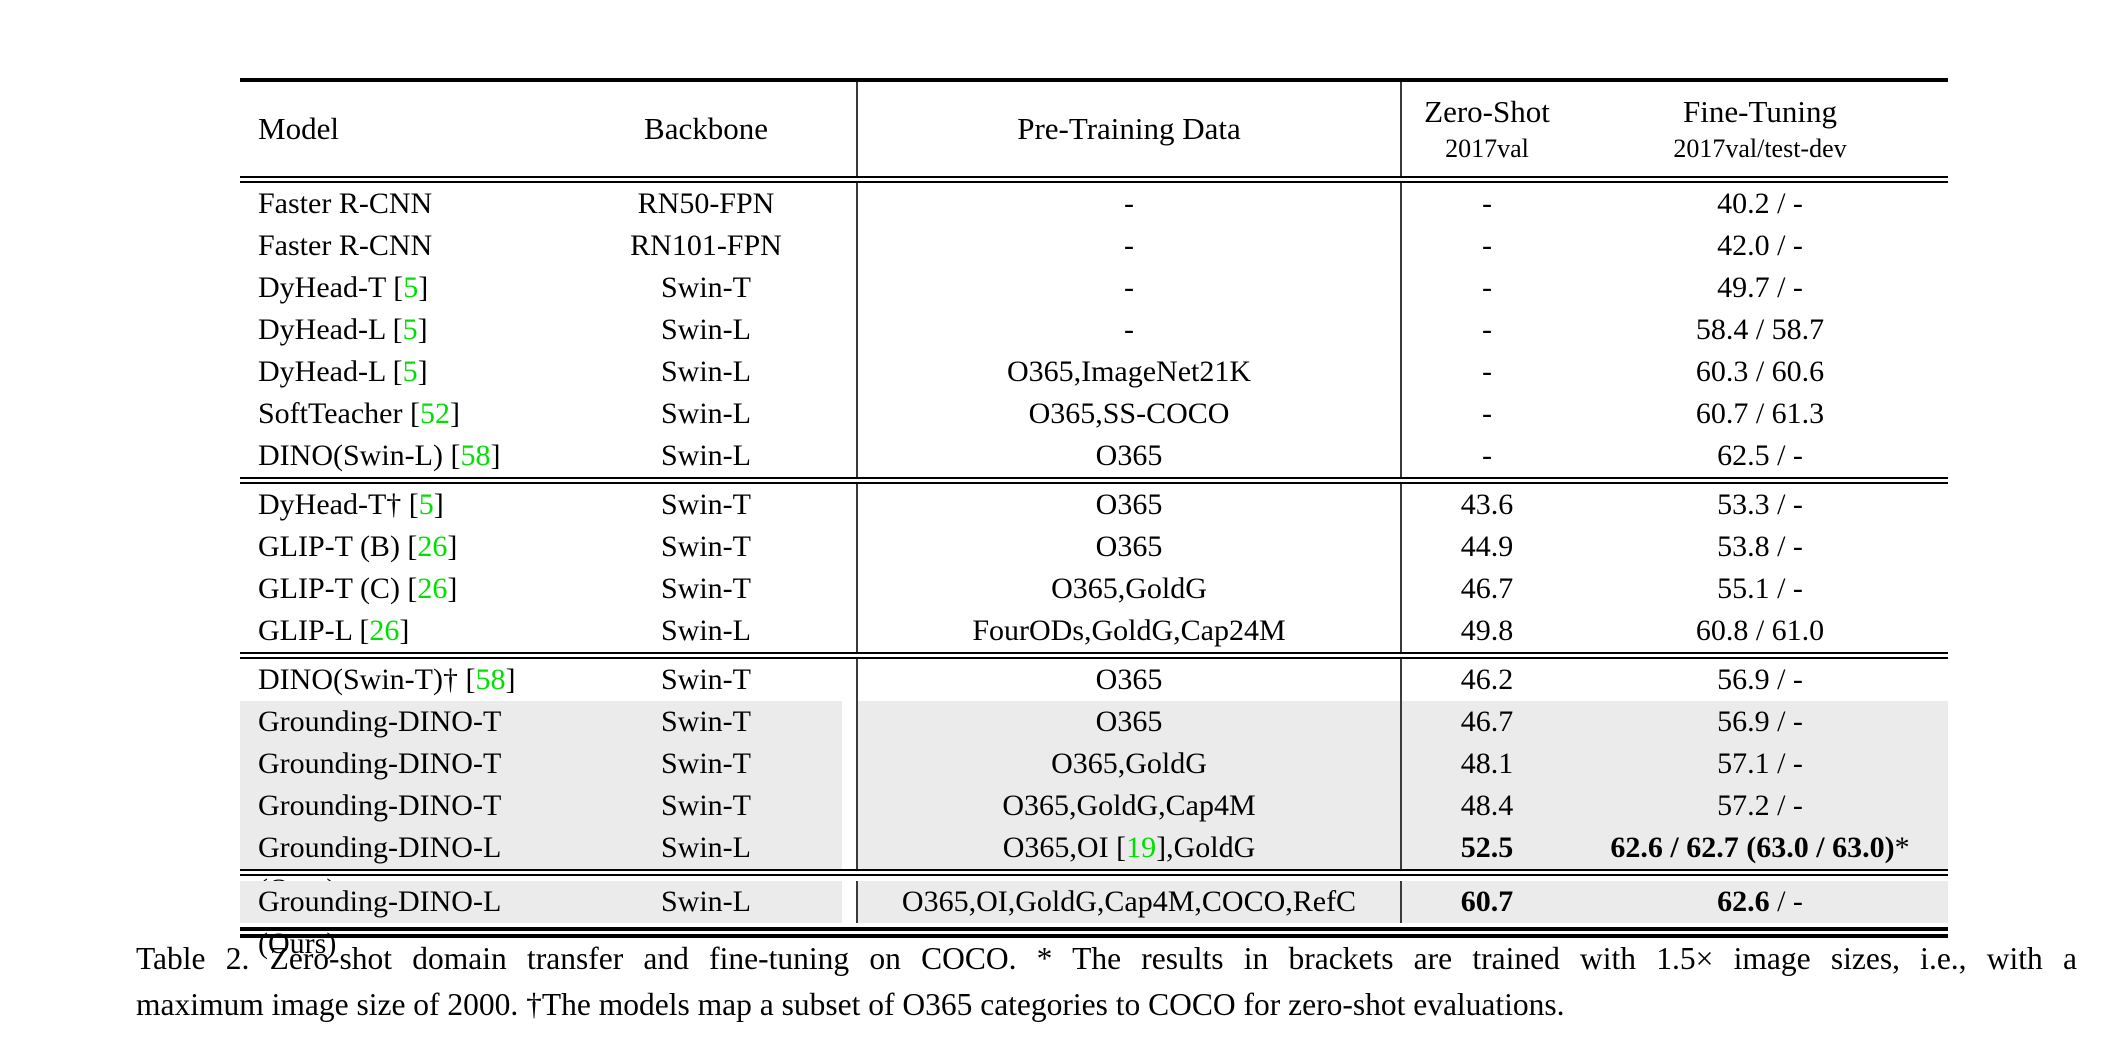 The width and height of the screenshot is (2116, 1049). What do you see at coordinates (1128, 372) in the screenshot?
I see `pretrain-cell: O365,ImageNet21K` at bounding box center [1128, 372].